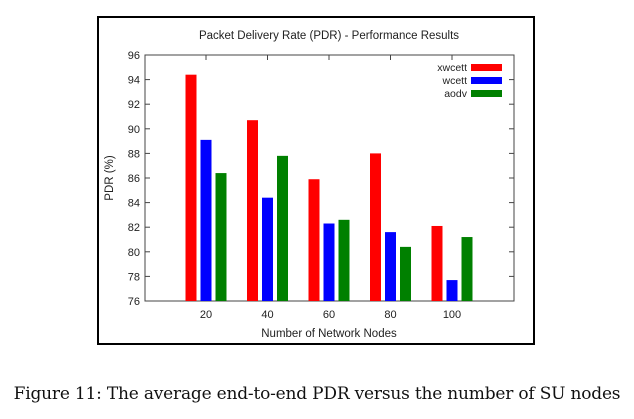 This screenshot has height=419, width=634. What do you see at coordinates (134, 81) in the screenshot?
I see `y-tick-label: 94` at bounding box center [134, 81].